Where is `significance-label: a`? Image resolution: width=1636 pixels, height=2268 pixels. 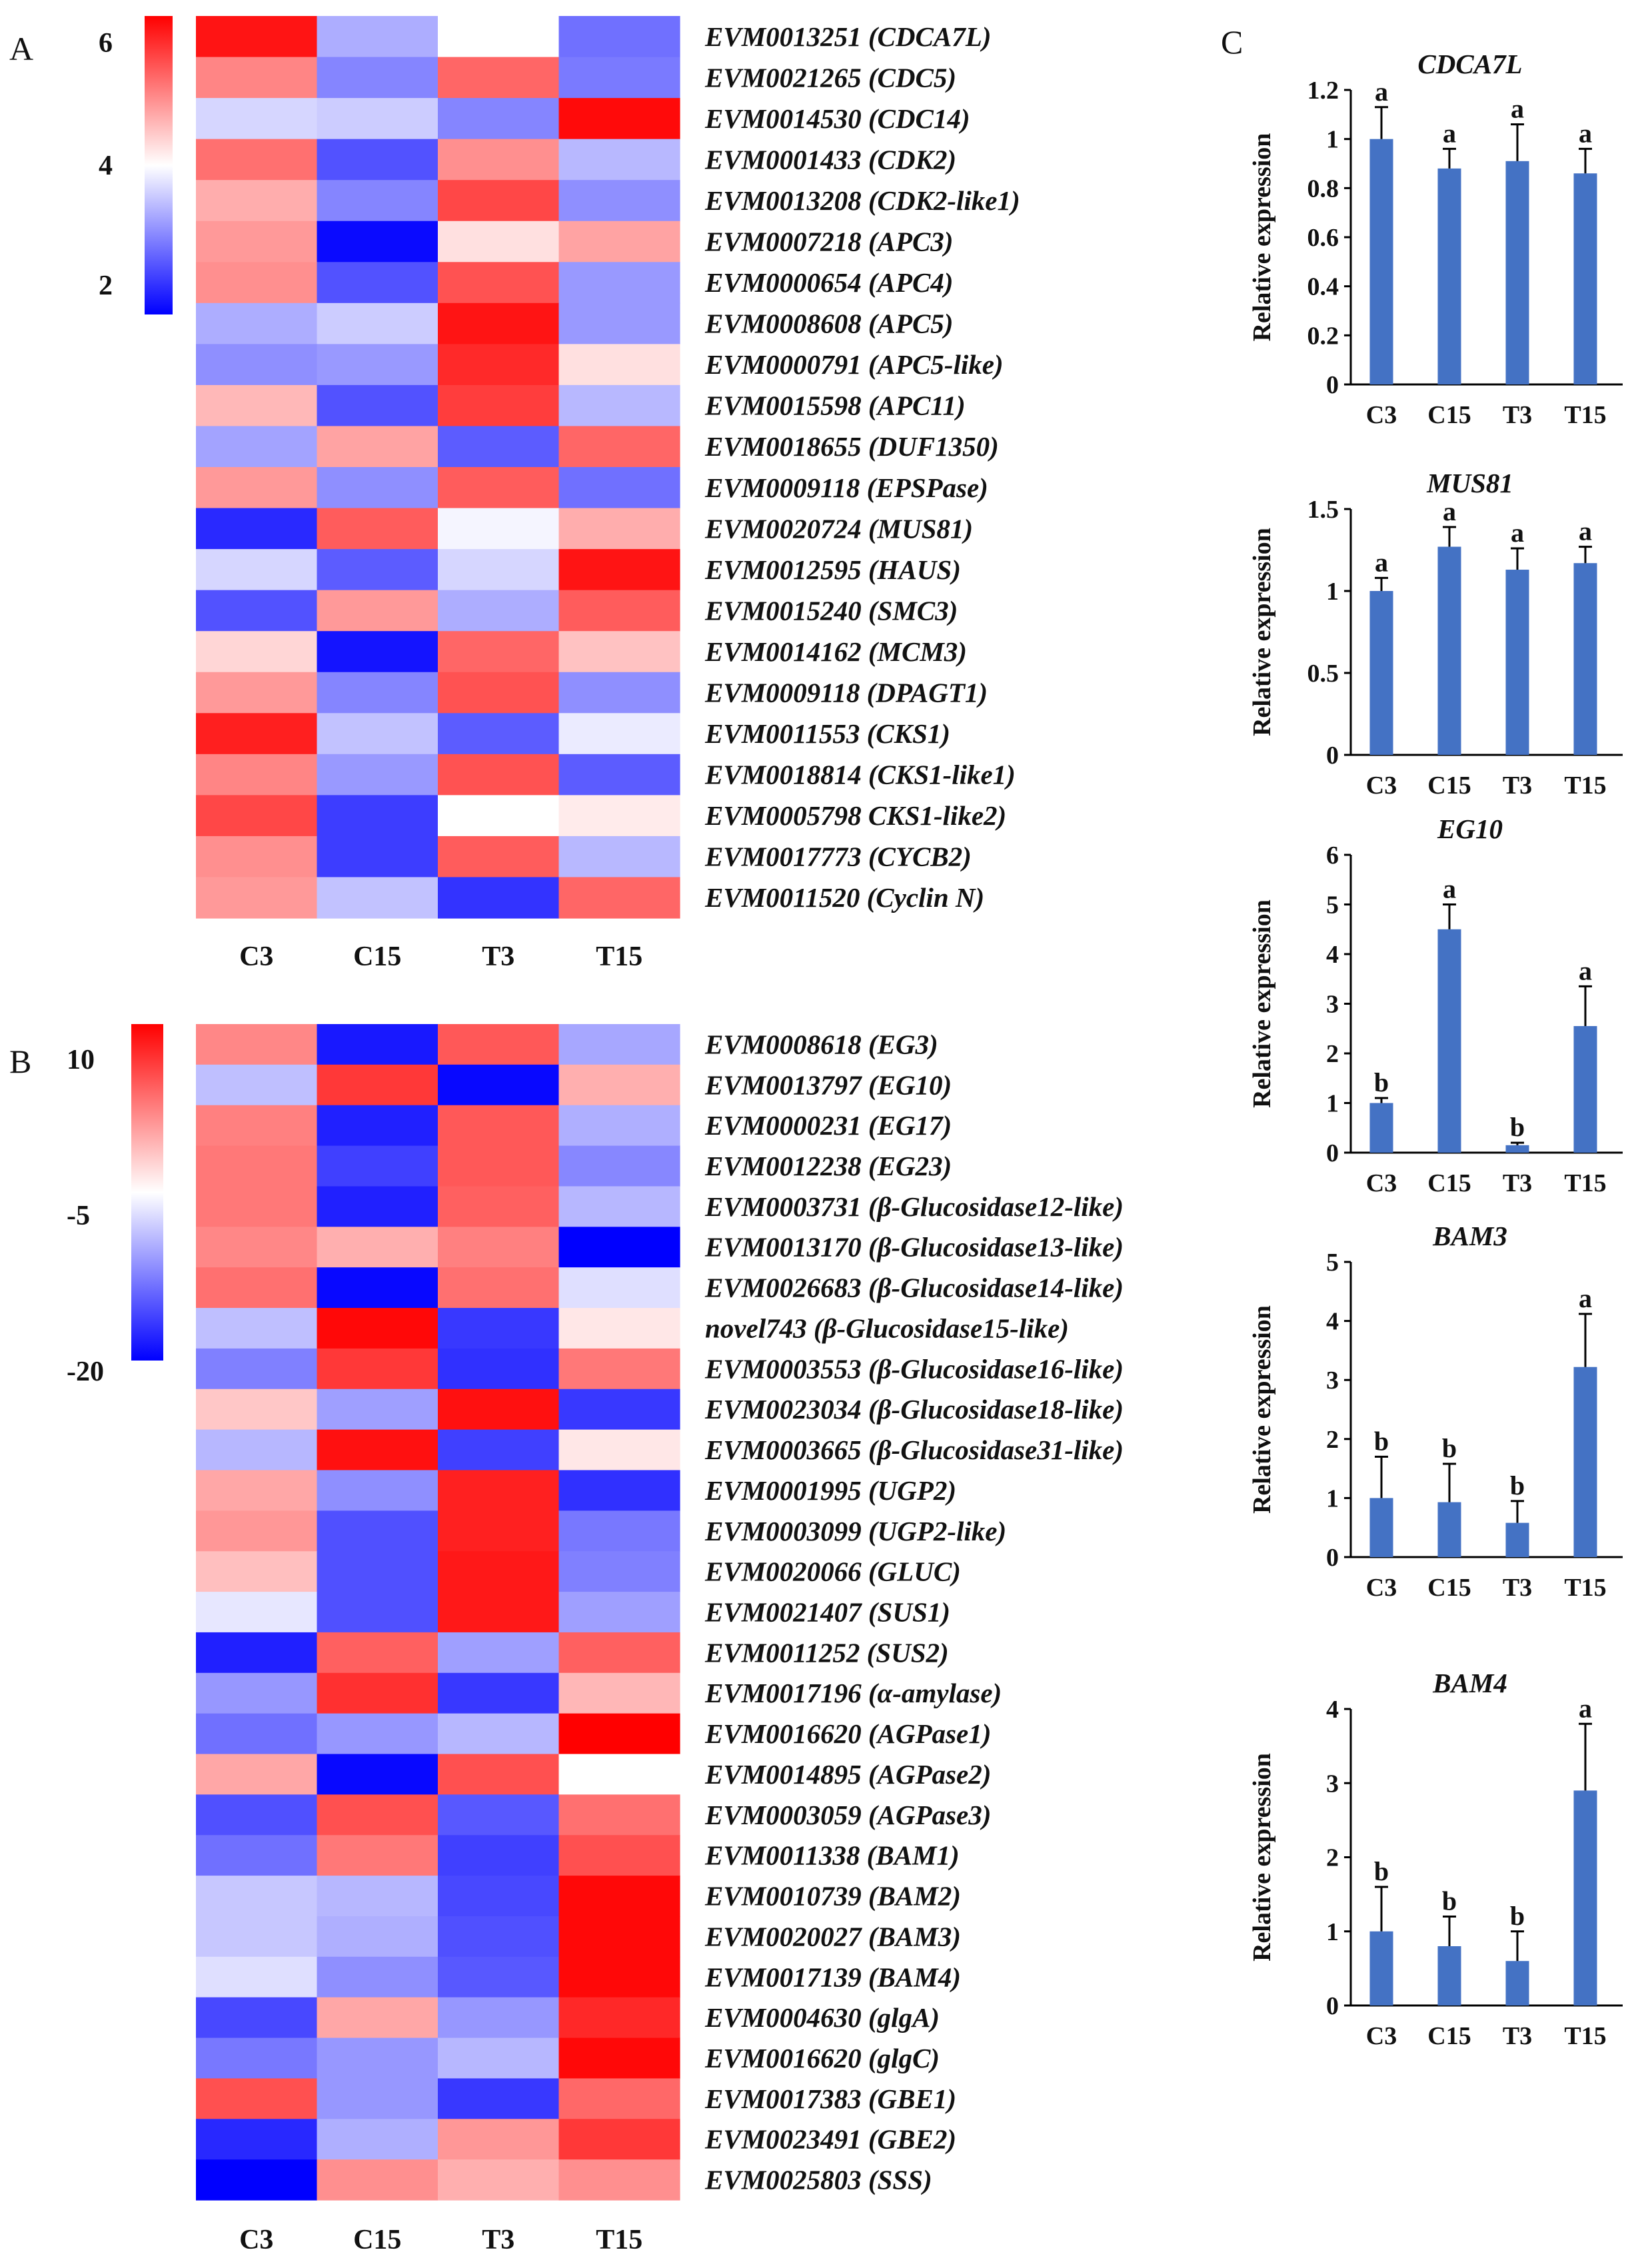 significance-label: a is located at coordinates (1449, 889).